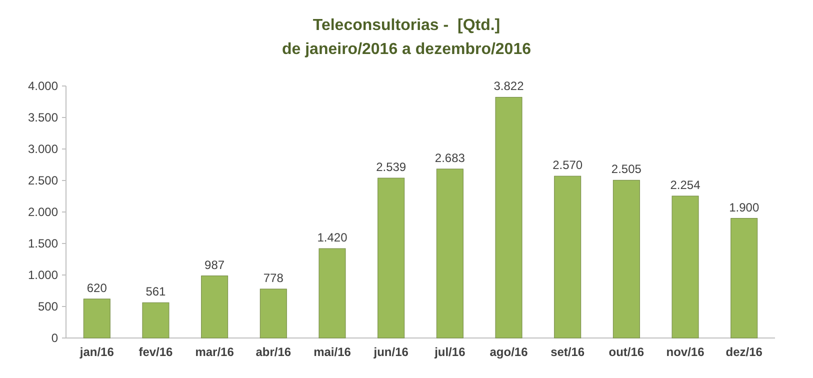  What do you see at coordinates (214, 352) in the screenshot?
I see `x-tick-label: mar/16` at bounding box center [214, 352].